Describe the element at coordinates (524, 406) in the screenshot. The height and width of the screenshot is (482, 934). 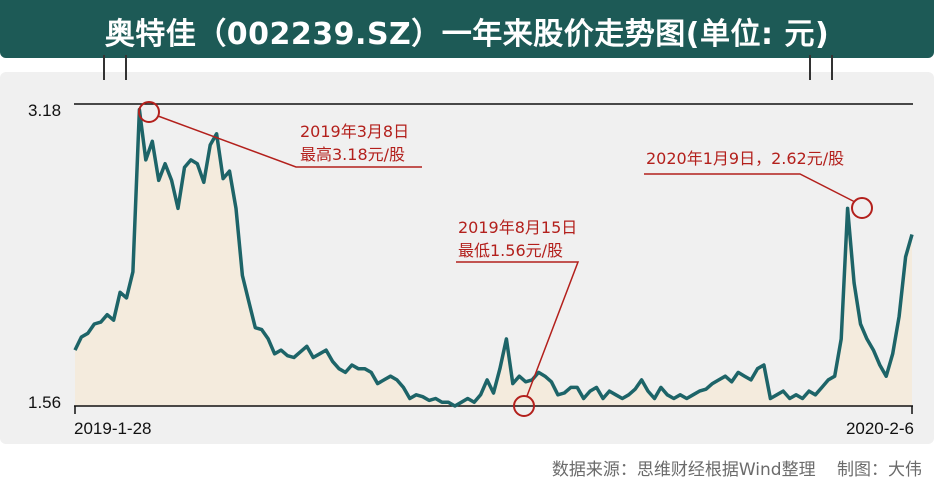
I see `min-point-marker` at that location.